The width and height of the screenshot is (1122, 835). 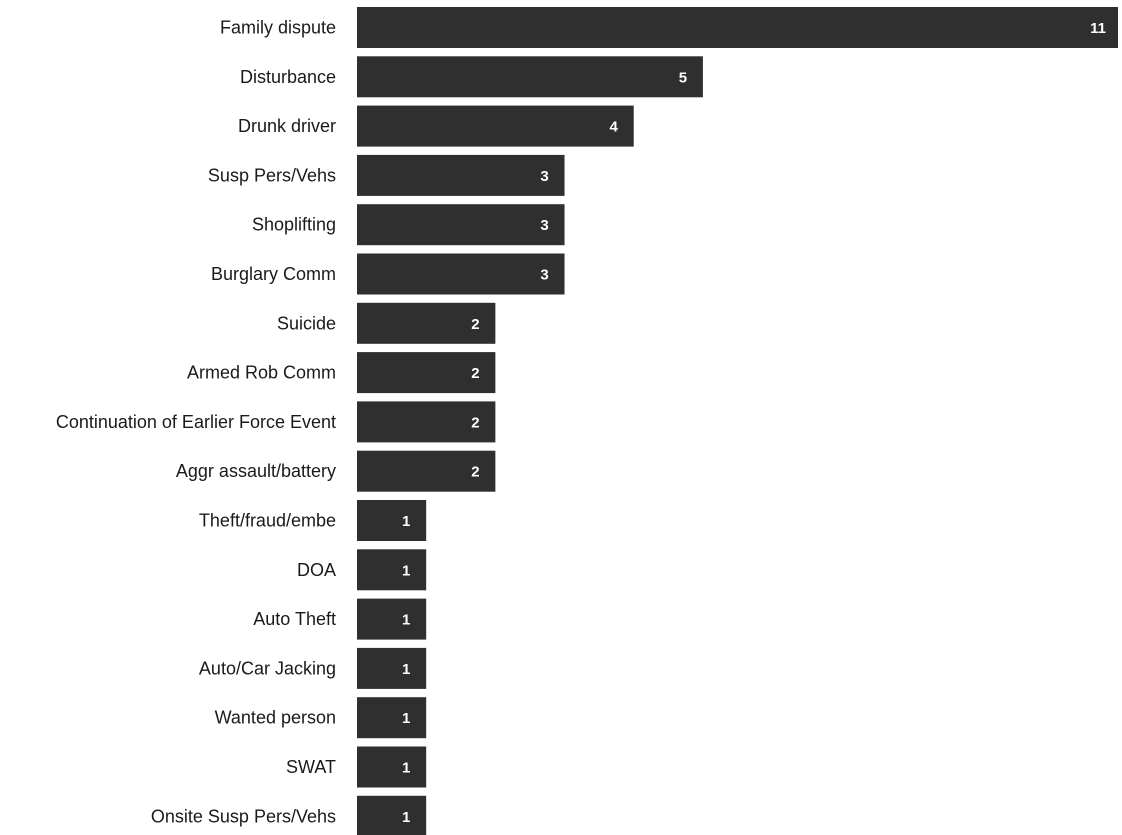 What do you see at coordinates (294, 225) in the screenshot?
I see `category-label: Shoplifting` at bounding box center [294, 225].